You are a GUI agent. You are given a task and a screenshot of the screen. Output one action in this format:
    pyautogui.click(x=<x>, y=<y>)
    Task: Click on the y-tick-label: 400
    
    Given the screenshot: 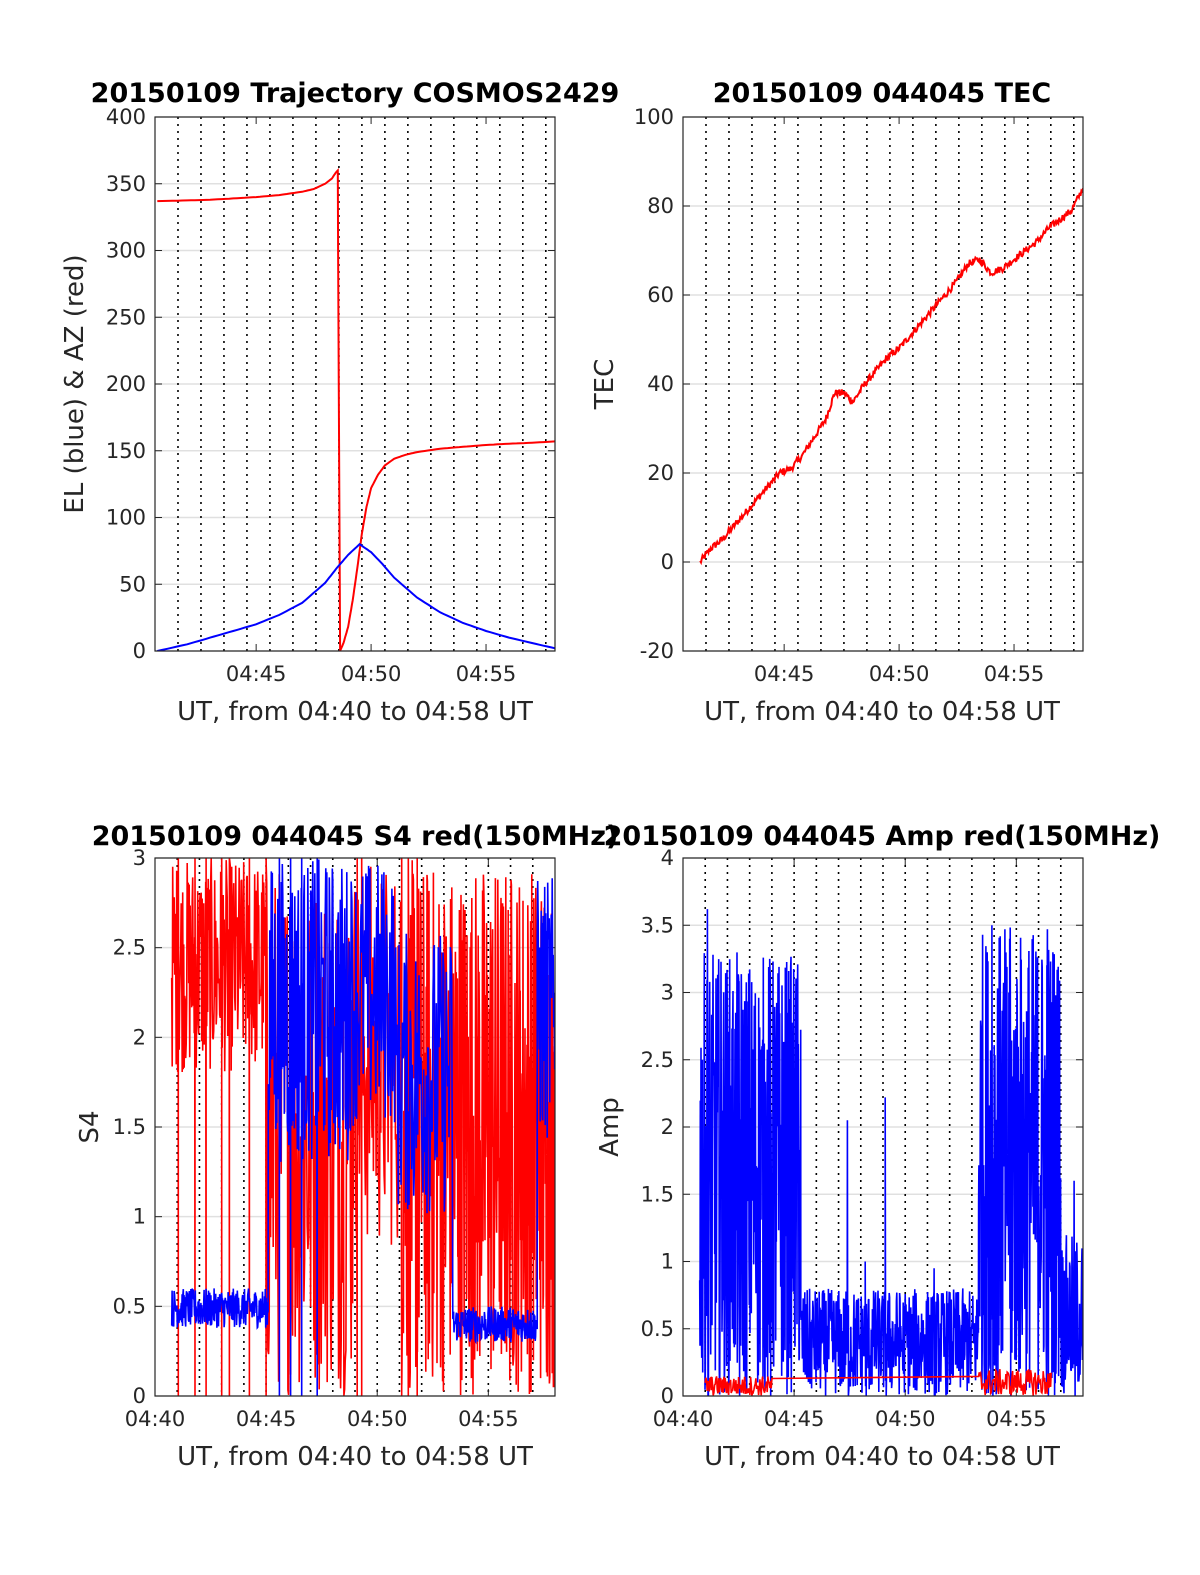 What is the action you would take?
    pyautogui.click(x=126, y=117)
    